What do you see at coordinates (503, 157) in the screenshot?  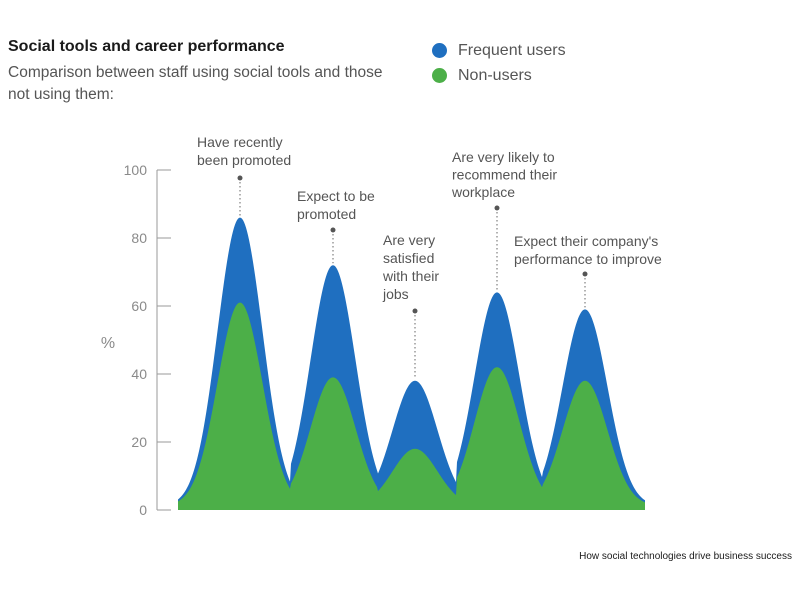 I see `annotation-text: Are very likely to` at bounding box center [503, 157].